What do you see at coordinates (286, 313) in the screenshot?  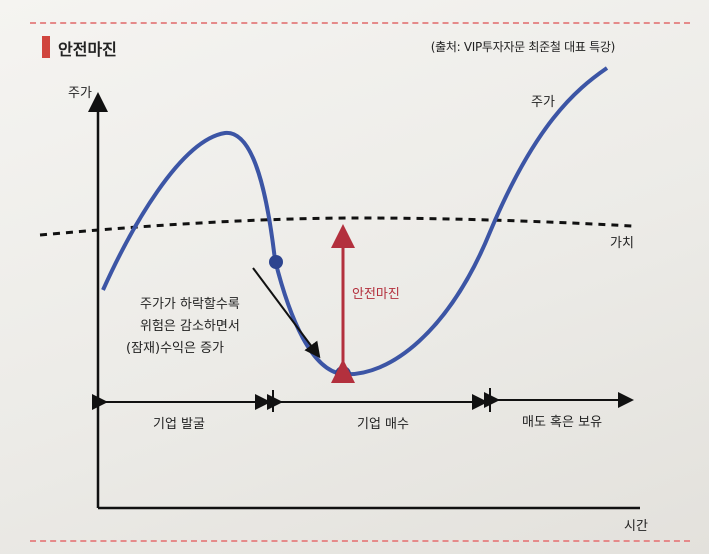 I see `annotation-arrow` at bounding box center [286, 313].